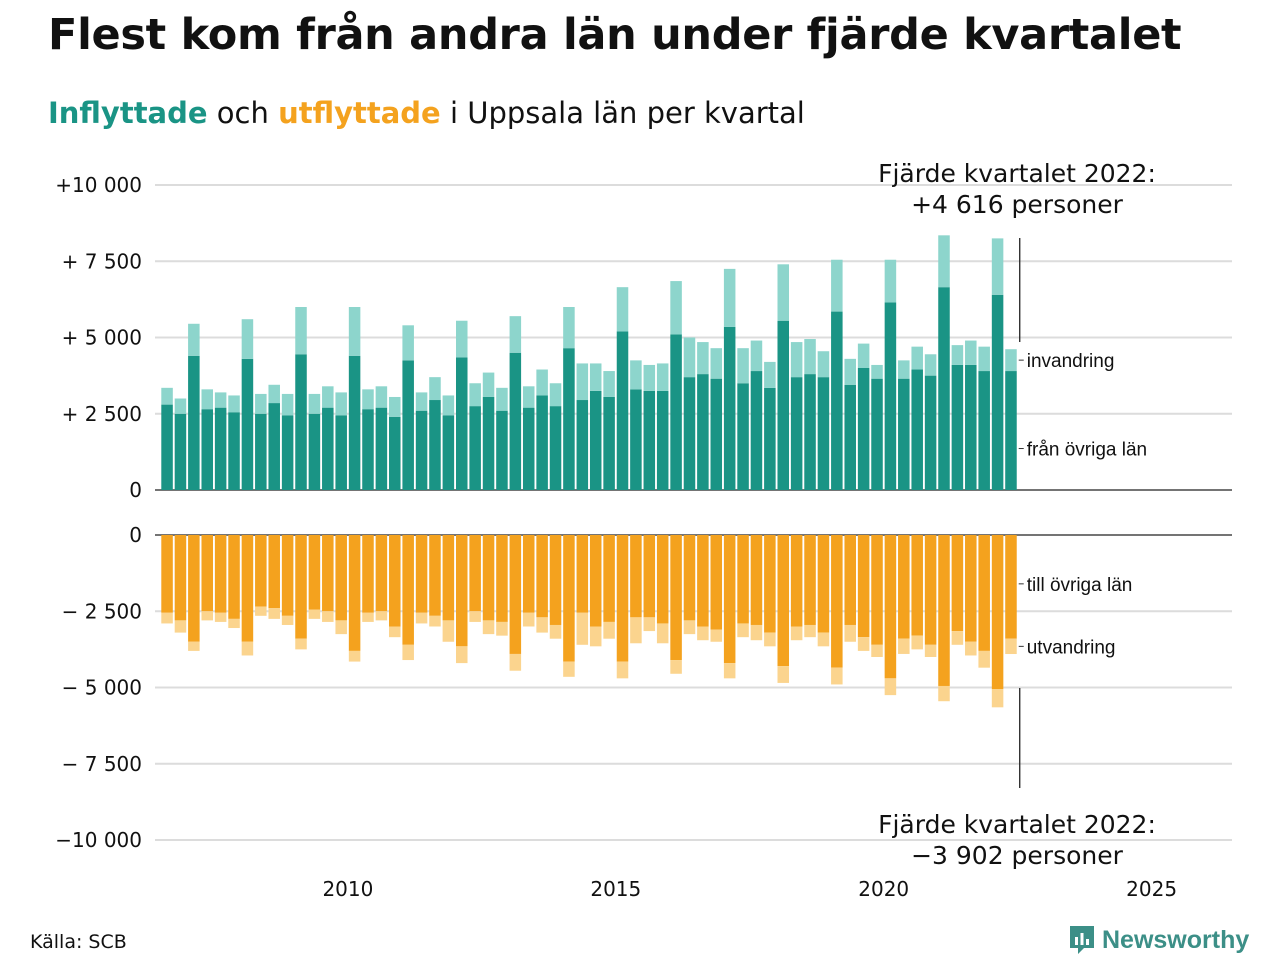 This screenshot has height=960, width=1280. What do you see at coordinates (78, 942) in the screenshot?
I see `source-note: Källa: SCB` at bounding box center [78, 942].